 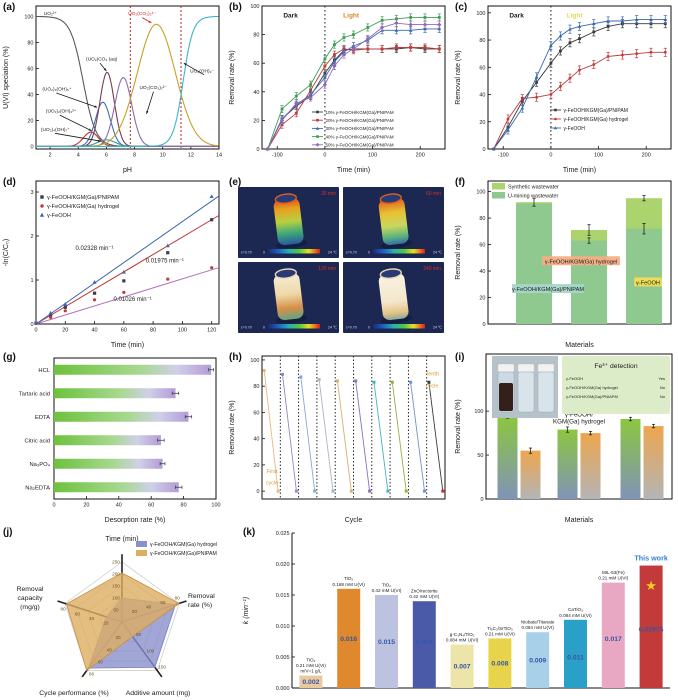 What do you see at coordinates (507, 457) in the screenshot?
I see `removal-bar` at bounding box center [507, 457].